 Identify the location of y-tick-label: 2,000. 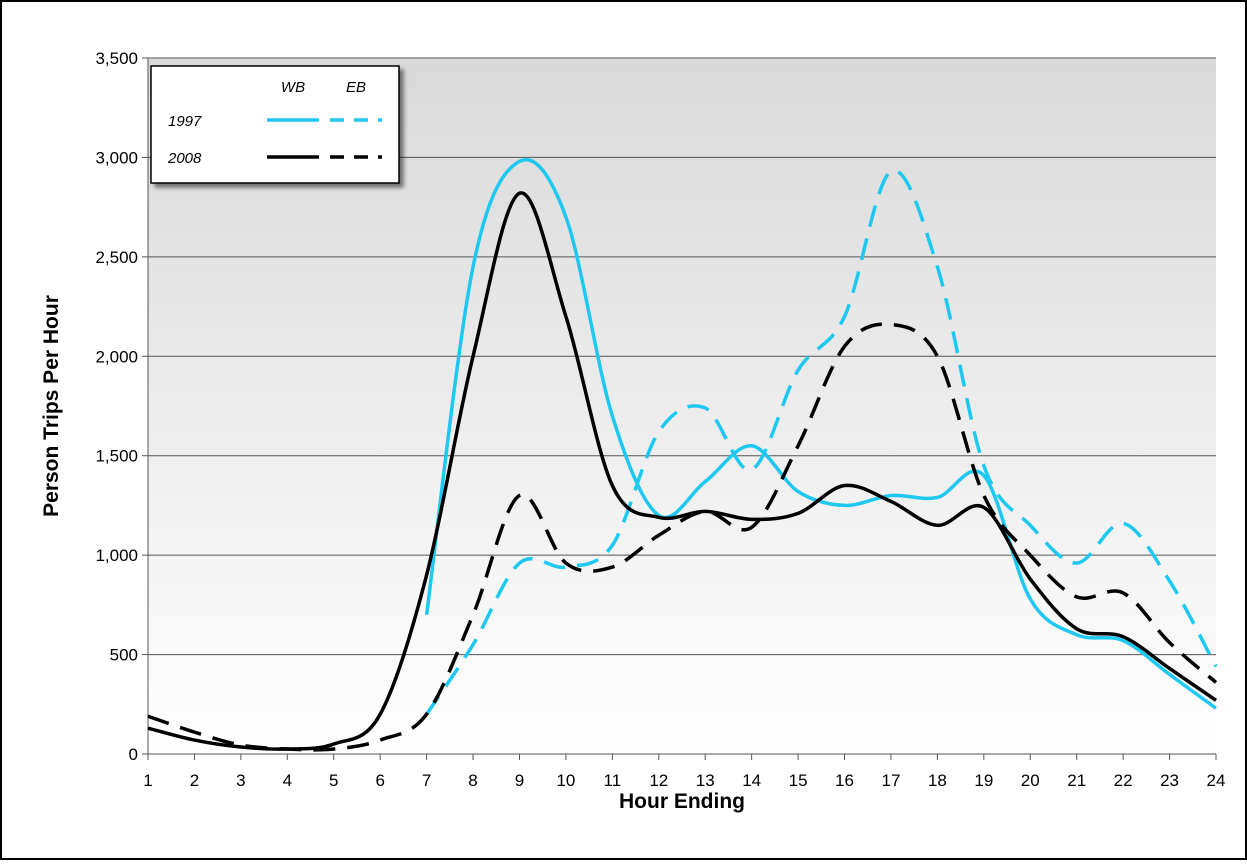
(116, 356).